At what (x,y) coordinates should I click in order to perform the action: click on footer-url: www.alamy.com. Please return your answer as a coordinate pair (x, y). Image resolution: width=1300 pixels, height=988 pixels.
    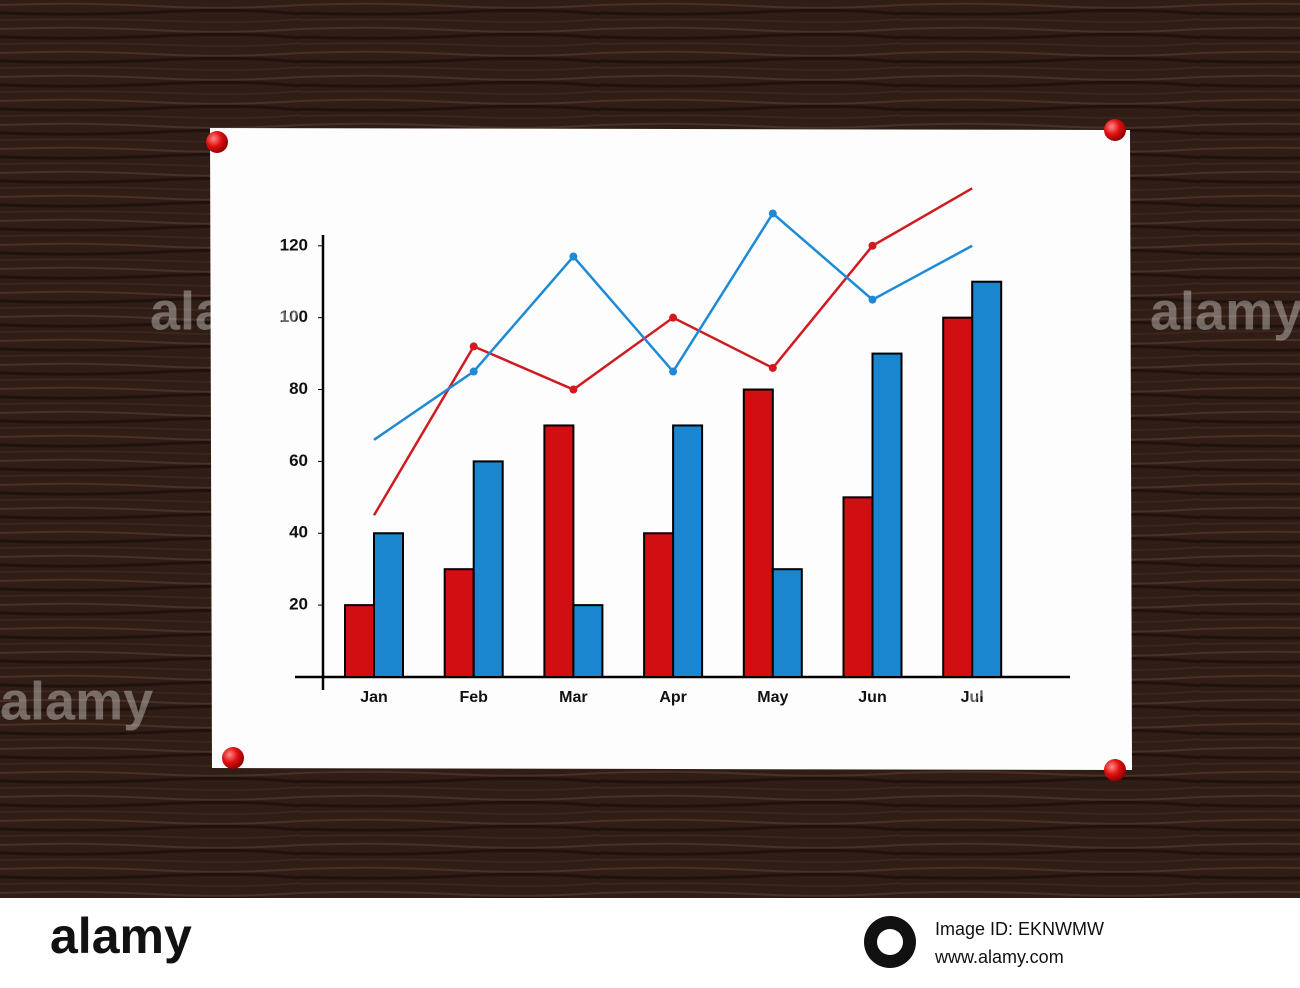
    Looking at the image, I should click on (999, 957).